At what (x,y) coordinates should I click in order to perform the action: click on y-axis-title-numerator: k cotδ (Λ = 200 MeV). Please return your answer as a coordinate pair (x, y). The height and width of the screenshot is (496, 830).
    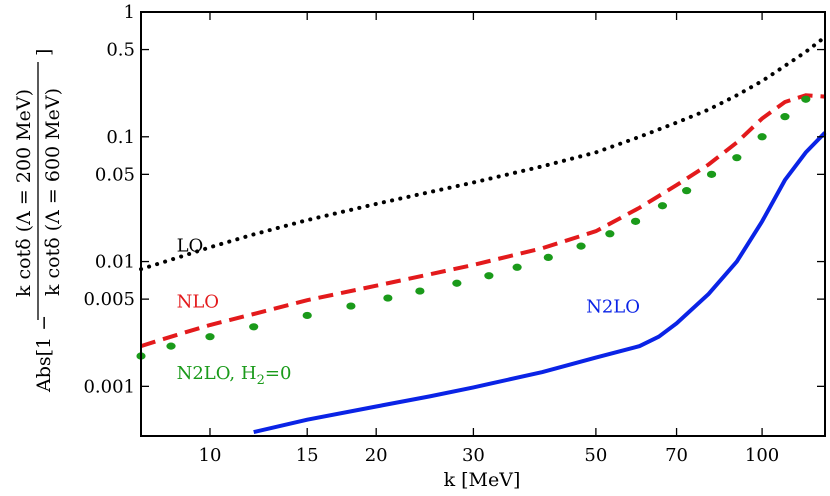
    Looking at the image, I should click on (24, 193).